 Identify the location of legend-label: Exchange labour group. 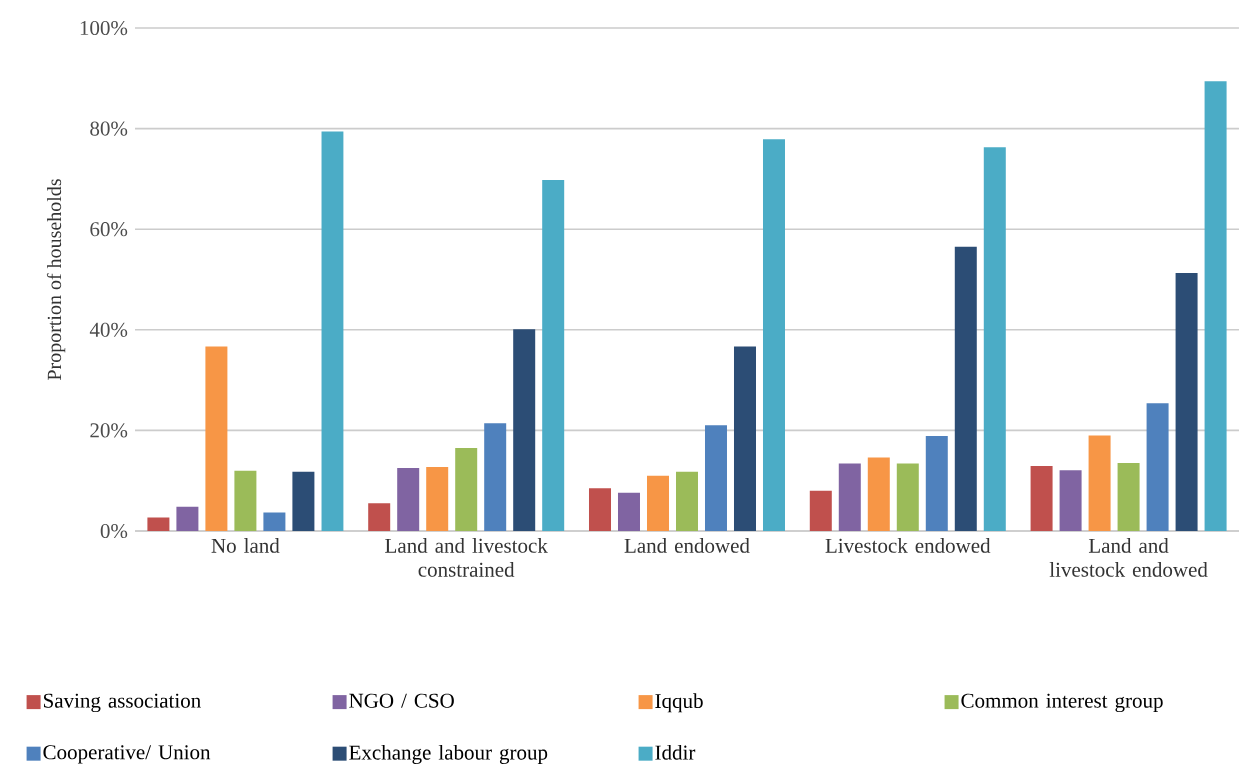
(448, 754).